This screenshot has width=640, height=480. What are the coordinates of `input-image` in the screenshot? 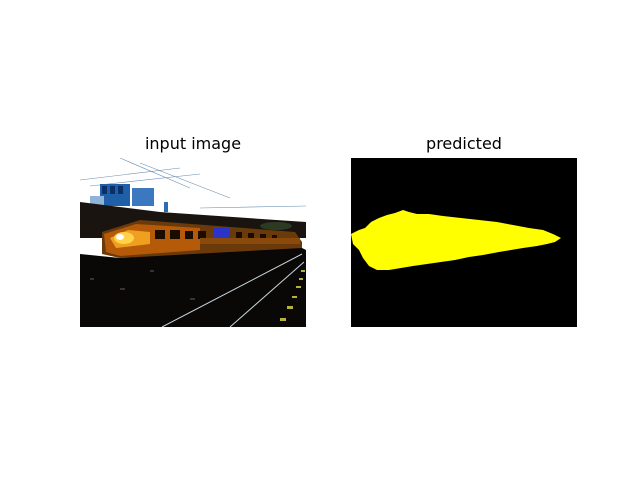 It's located at (193, 242).